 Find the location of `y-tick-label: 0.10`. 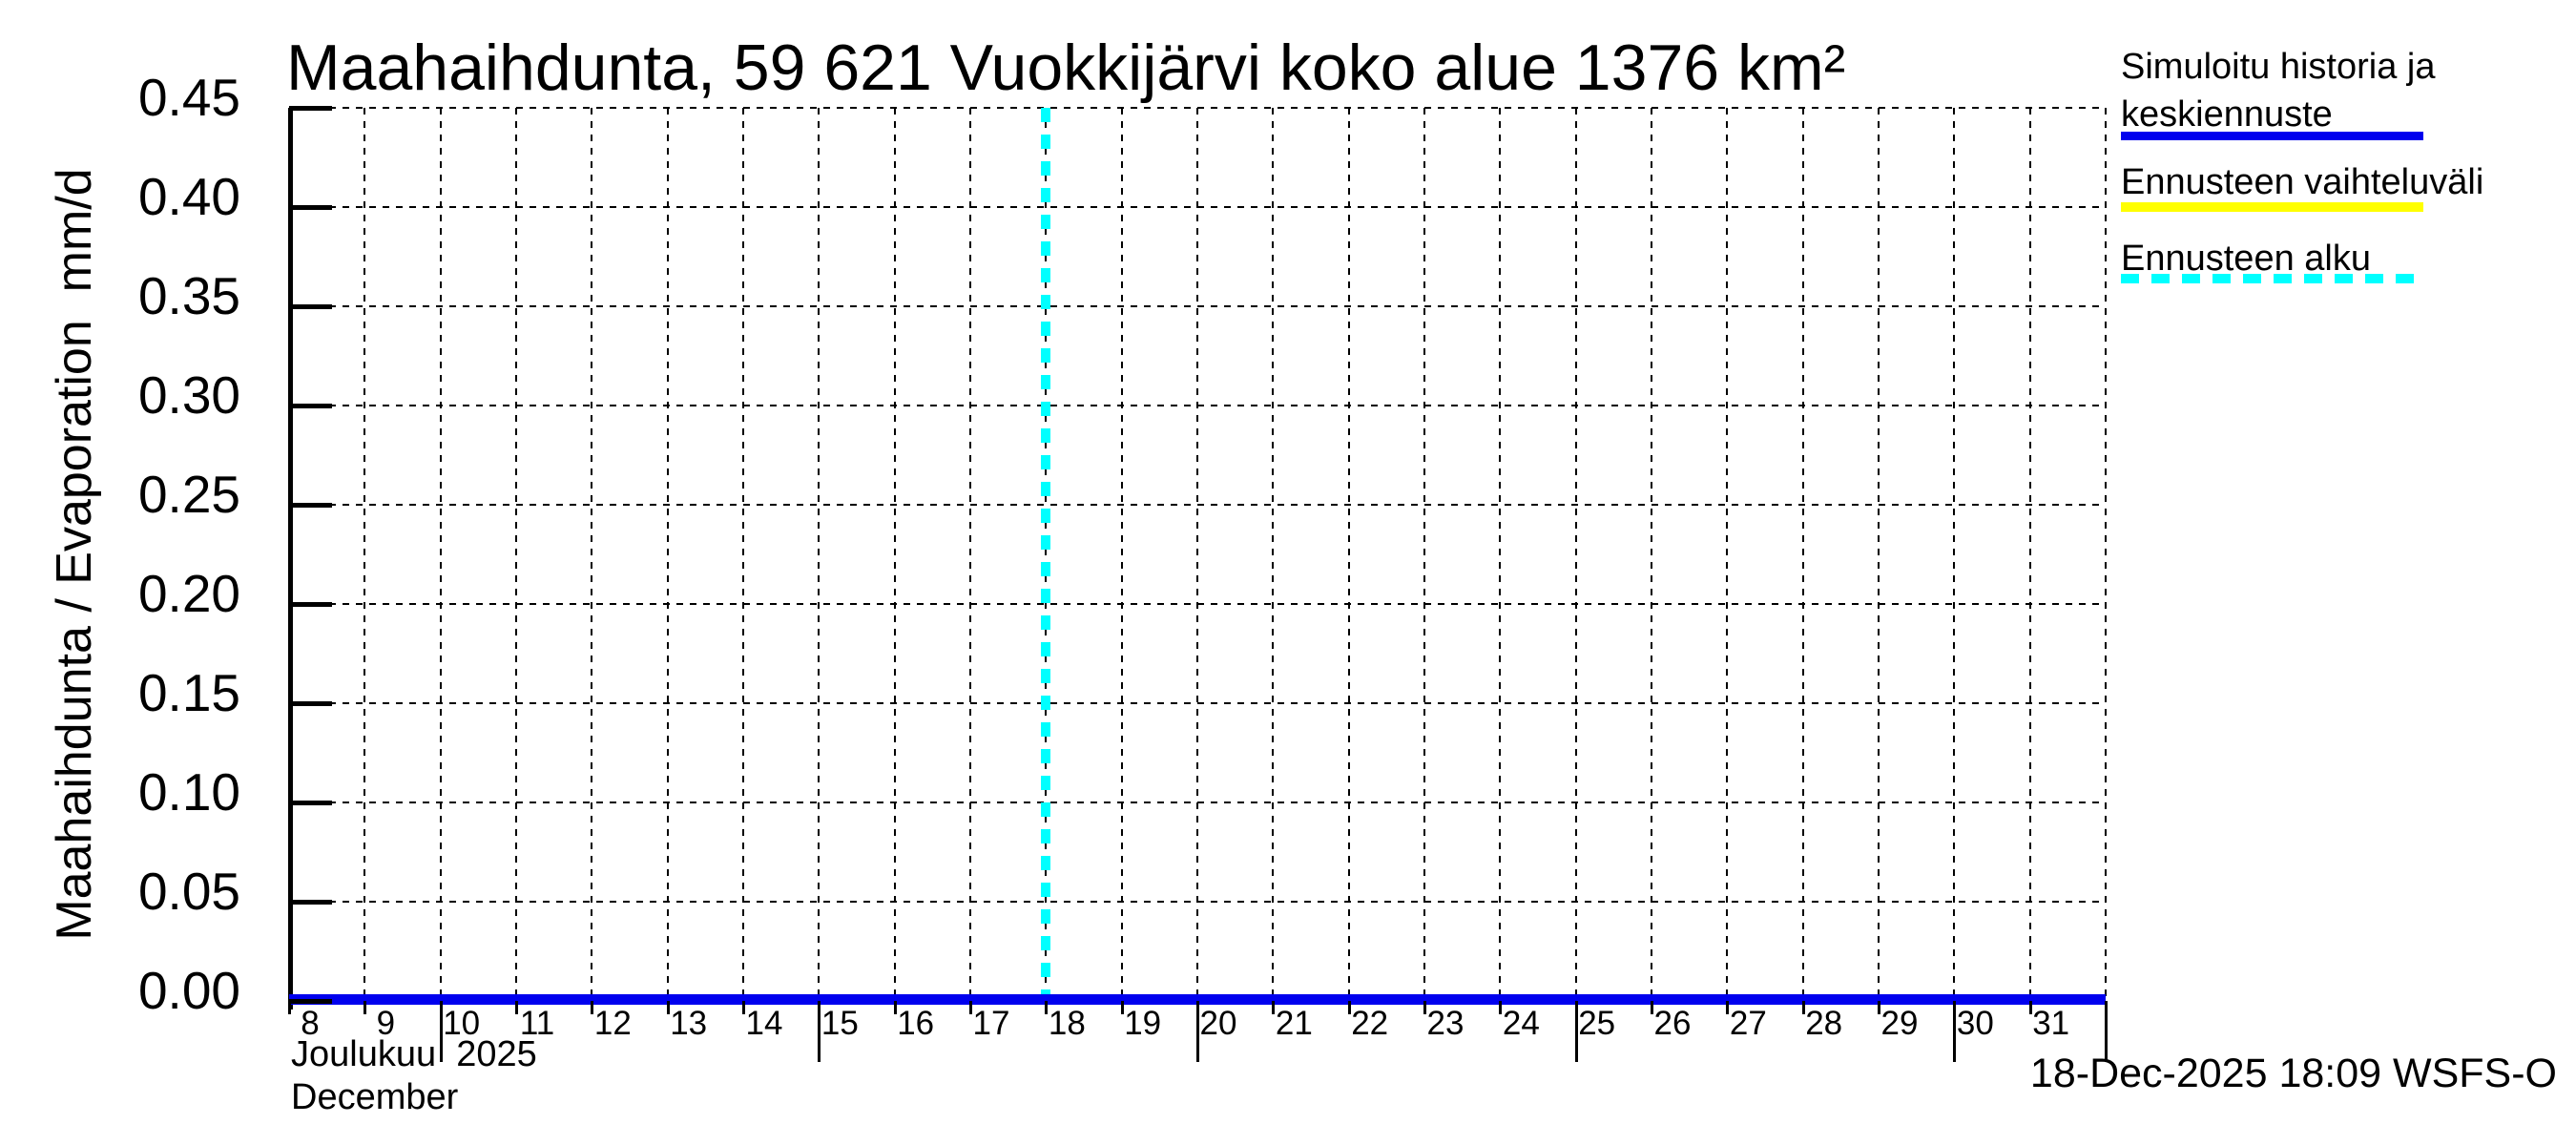

y-tick-label: 0.10 is located at coordinates (188, 792).